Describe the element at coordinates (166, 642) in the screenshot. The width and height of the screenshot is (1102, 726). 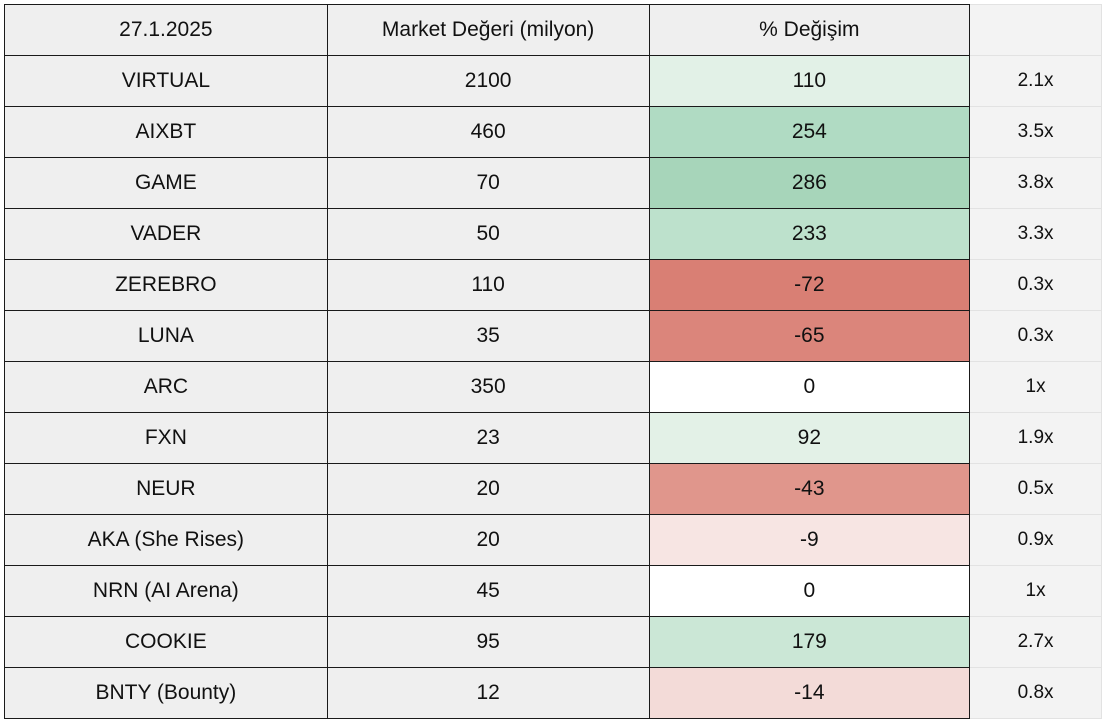
I see `token-name-cell: COOKIE` at that location.